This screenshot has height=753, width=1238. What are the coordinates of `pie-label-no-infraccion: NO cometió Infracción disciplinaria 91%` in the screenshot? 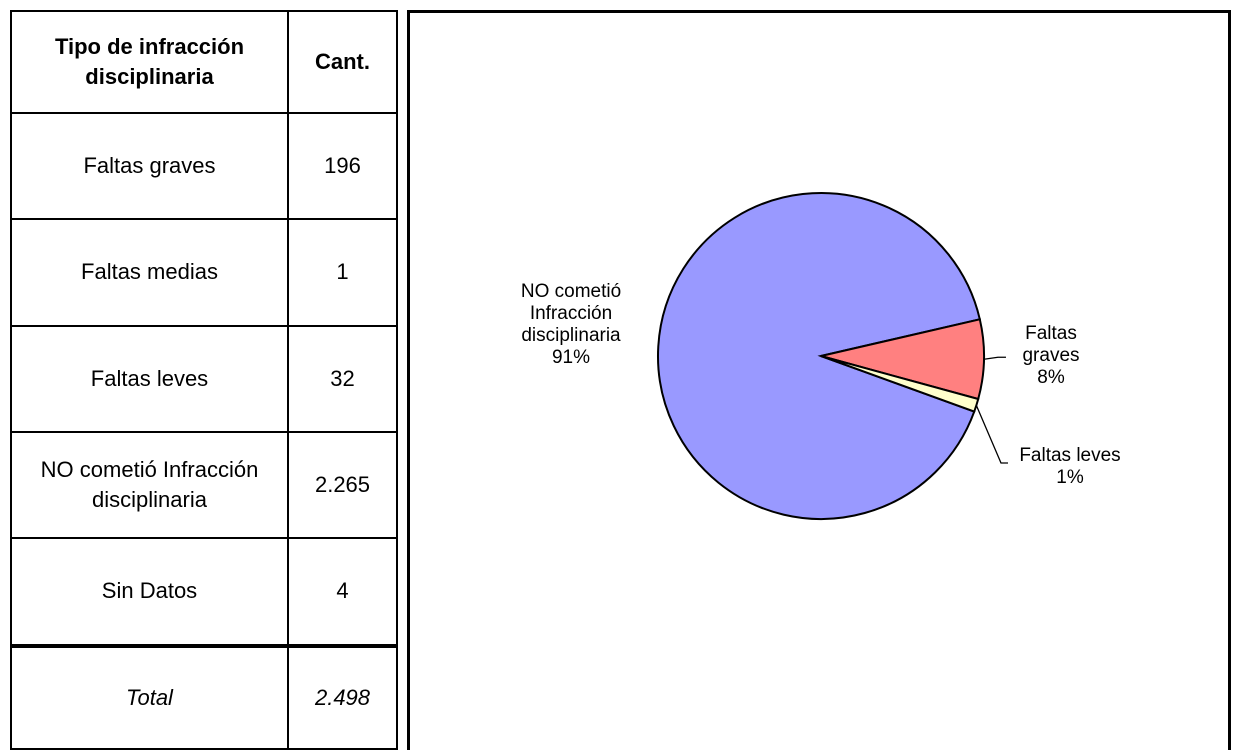 It's located at (571, 324).